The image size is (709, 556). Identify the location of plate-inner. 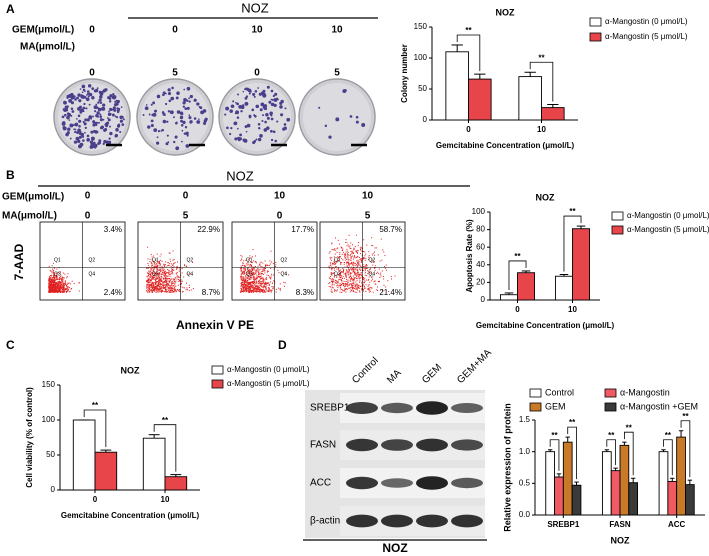
(337, 117).